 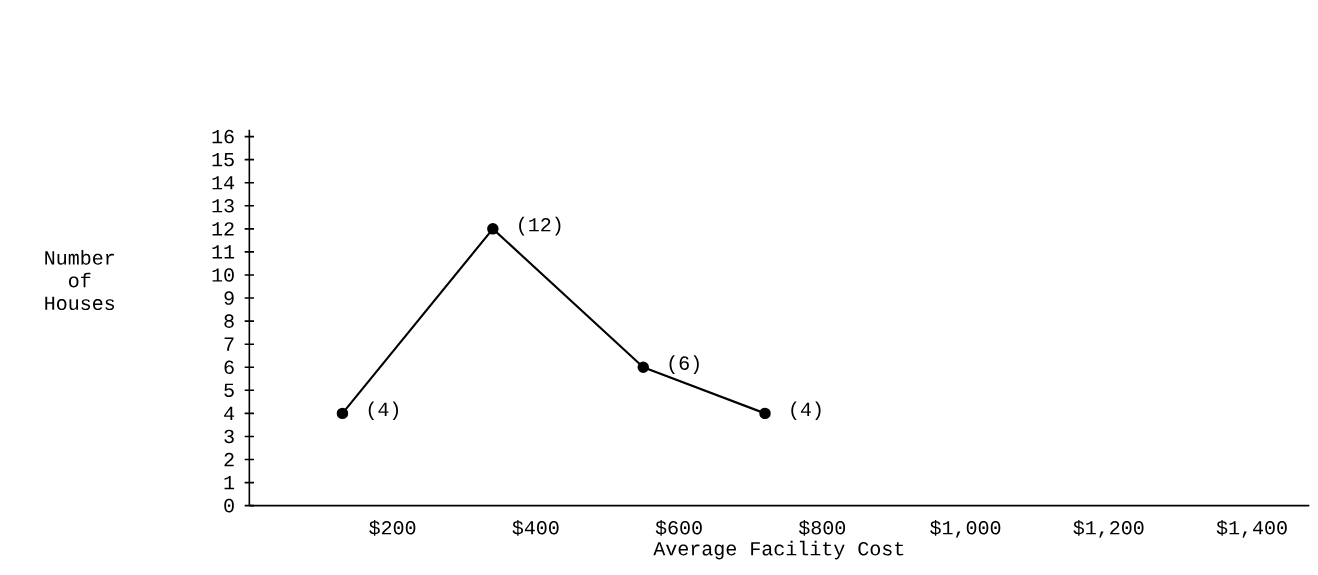 What do you see at coordinates (229, 321) in the screenshot?
I see `y-tick-label: 8` at bounding box center [229, 321].